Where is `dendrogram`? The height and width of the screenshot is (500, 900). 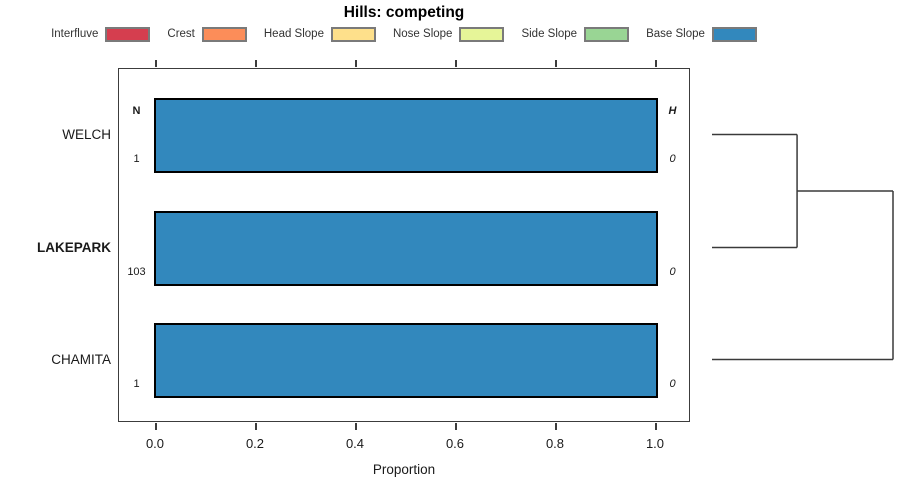 dendrogram is located at coordinates (803, 247).